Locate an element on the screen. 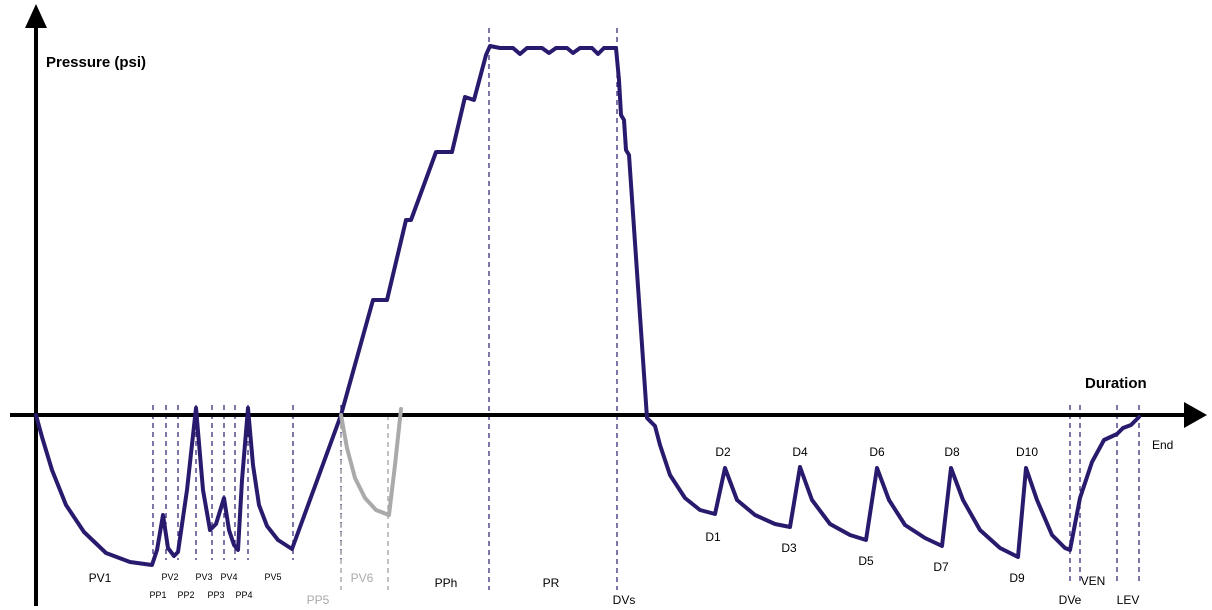 The width and height of the screenshot is (1212, 610). point-label-d10: D10 is located at coordinates (1027, 452).